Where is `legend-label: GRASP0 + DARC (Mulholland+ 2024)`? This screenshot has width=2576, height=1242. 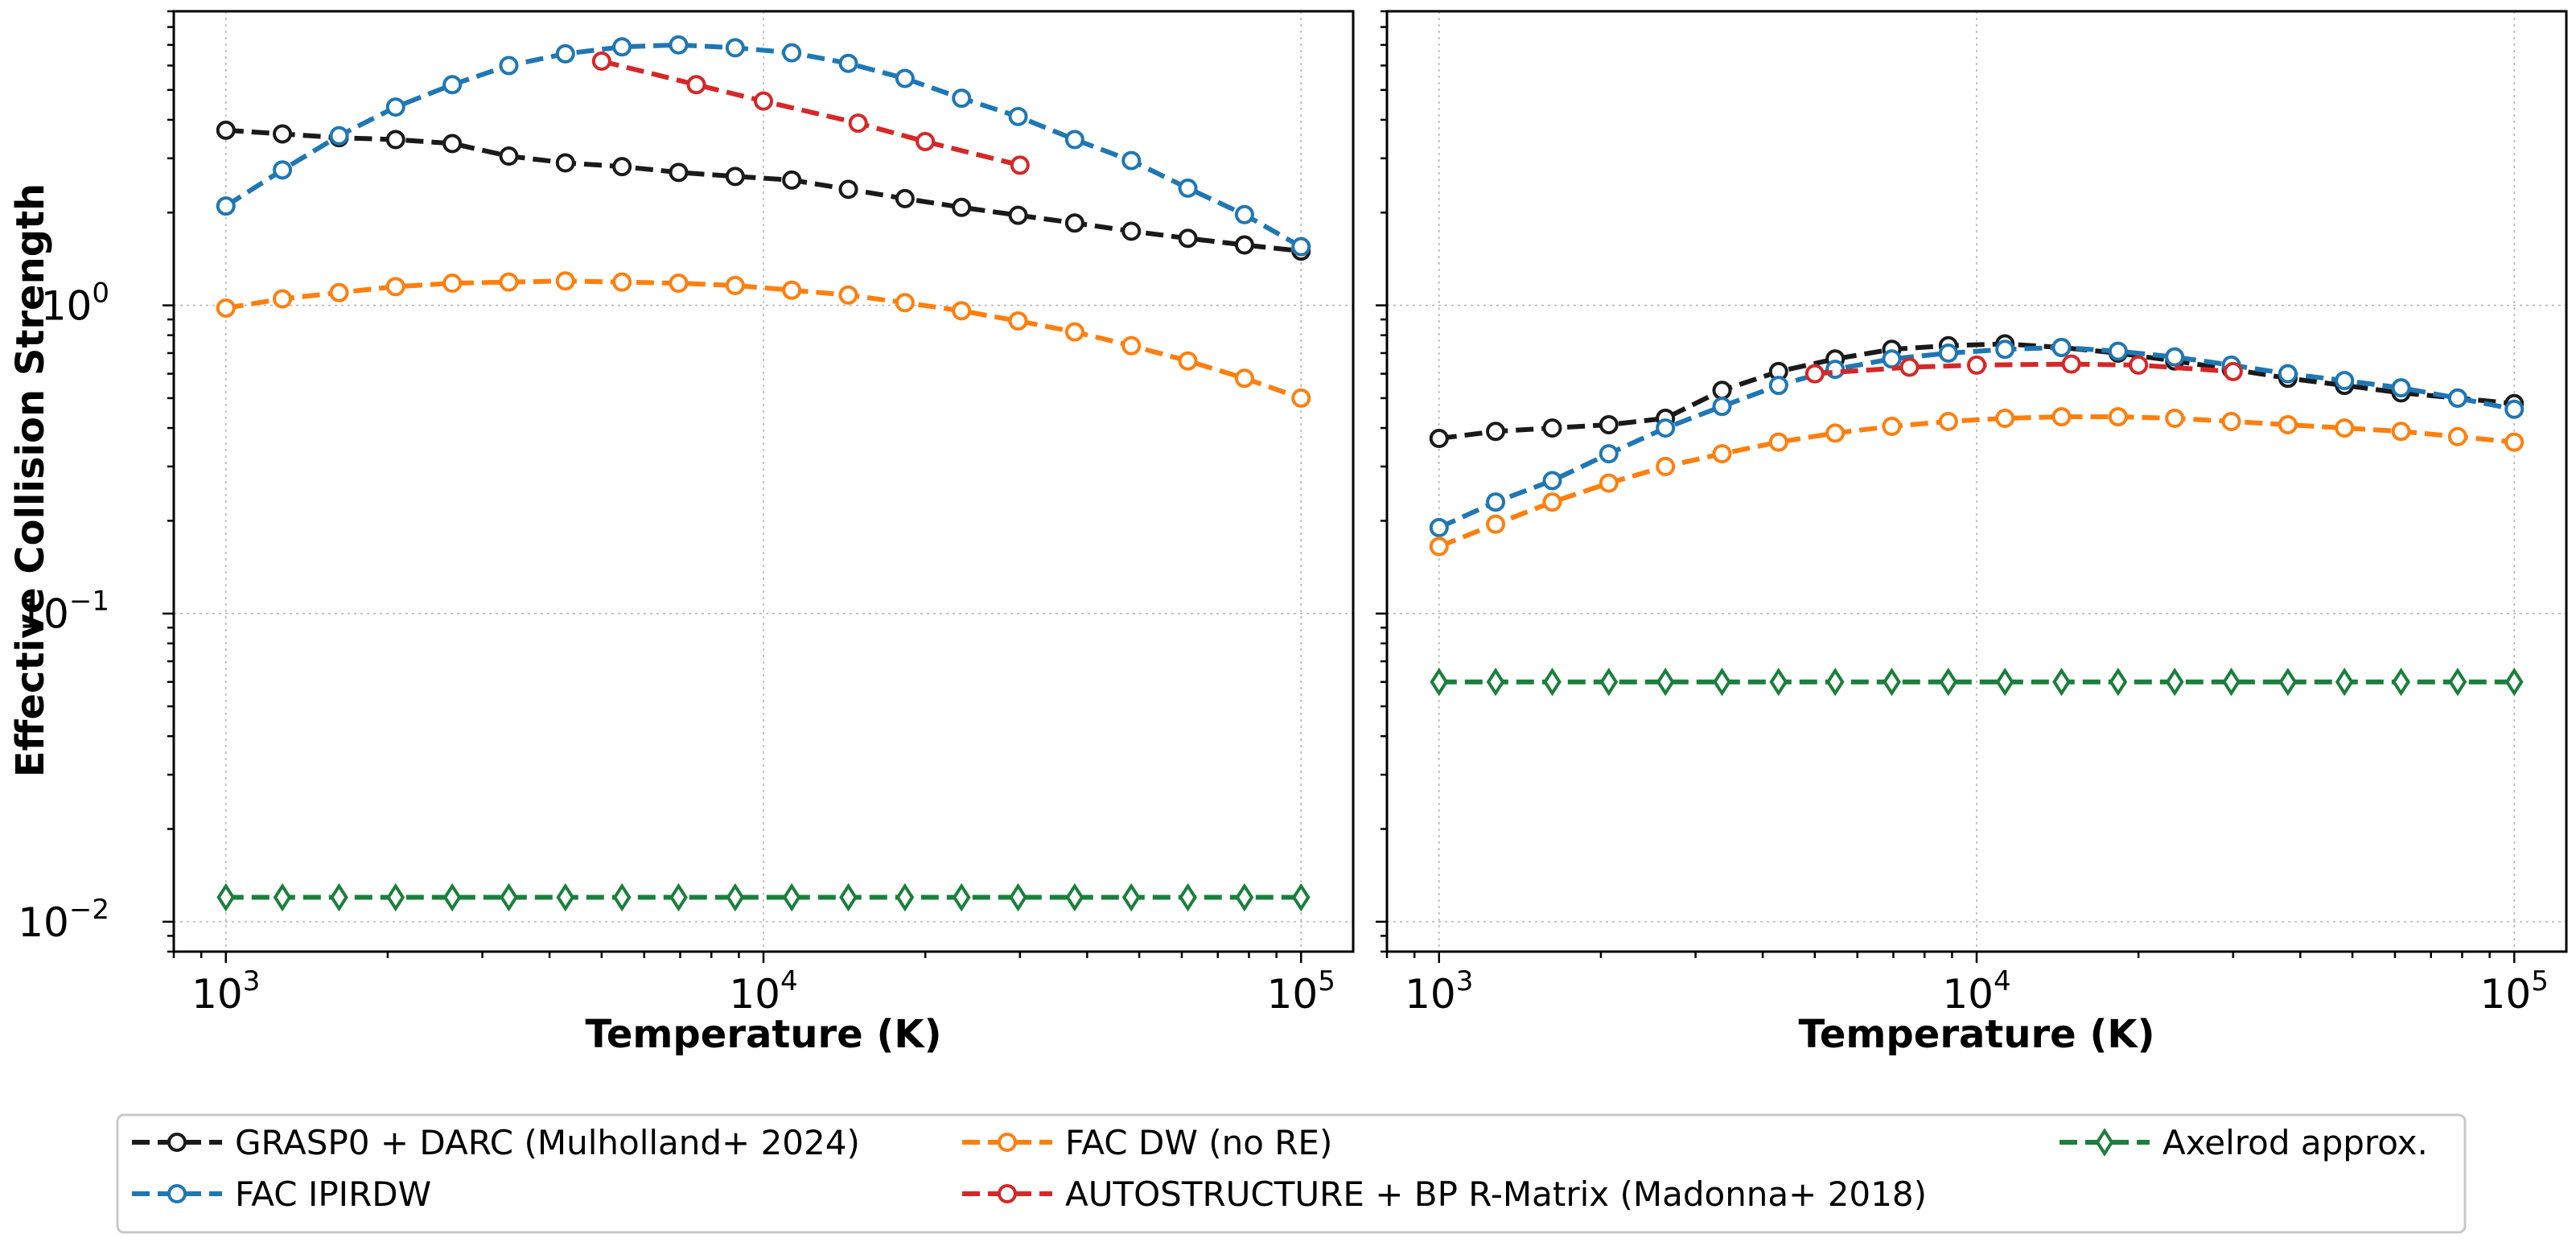 legend-label: GRASP0 + DARC (Mulholland+ 2024) is located at coordinates (547, 1142).